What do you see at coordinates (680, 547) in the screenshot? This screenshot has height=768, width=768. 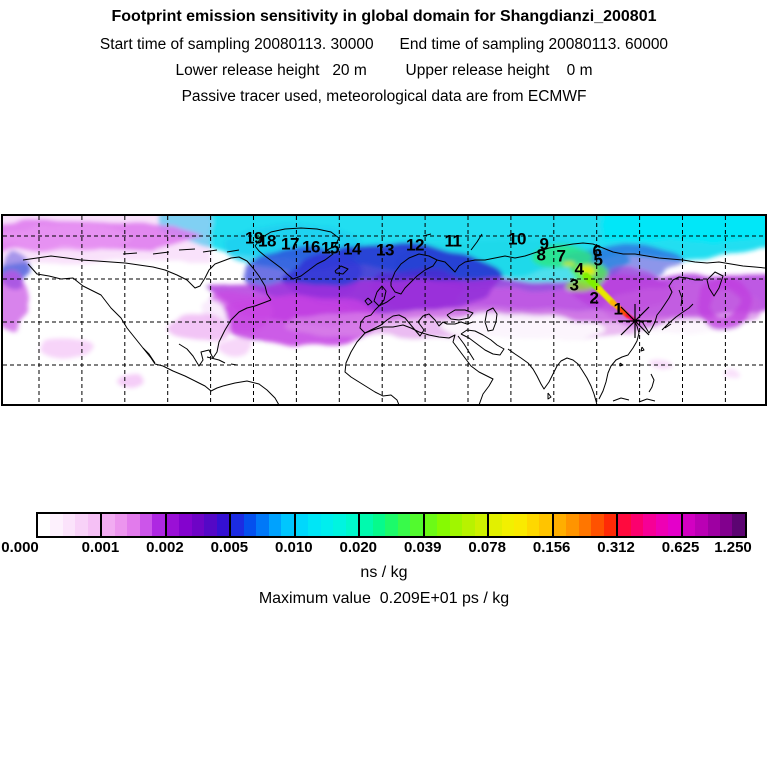 I see `colorbar-tick-label: 0.625` at bounding box center [680, 547].